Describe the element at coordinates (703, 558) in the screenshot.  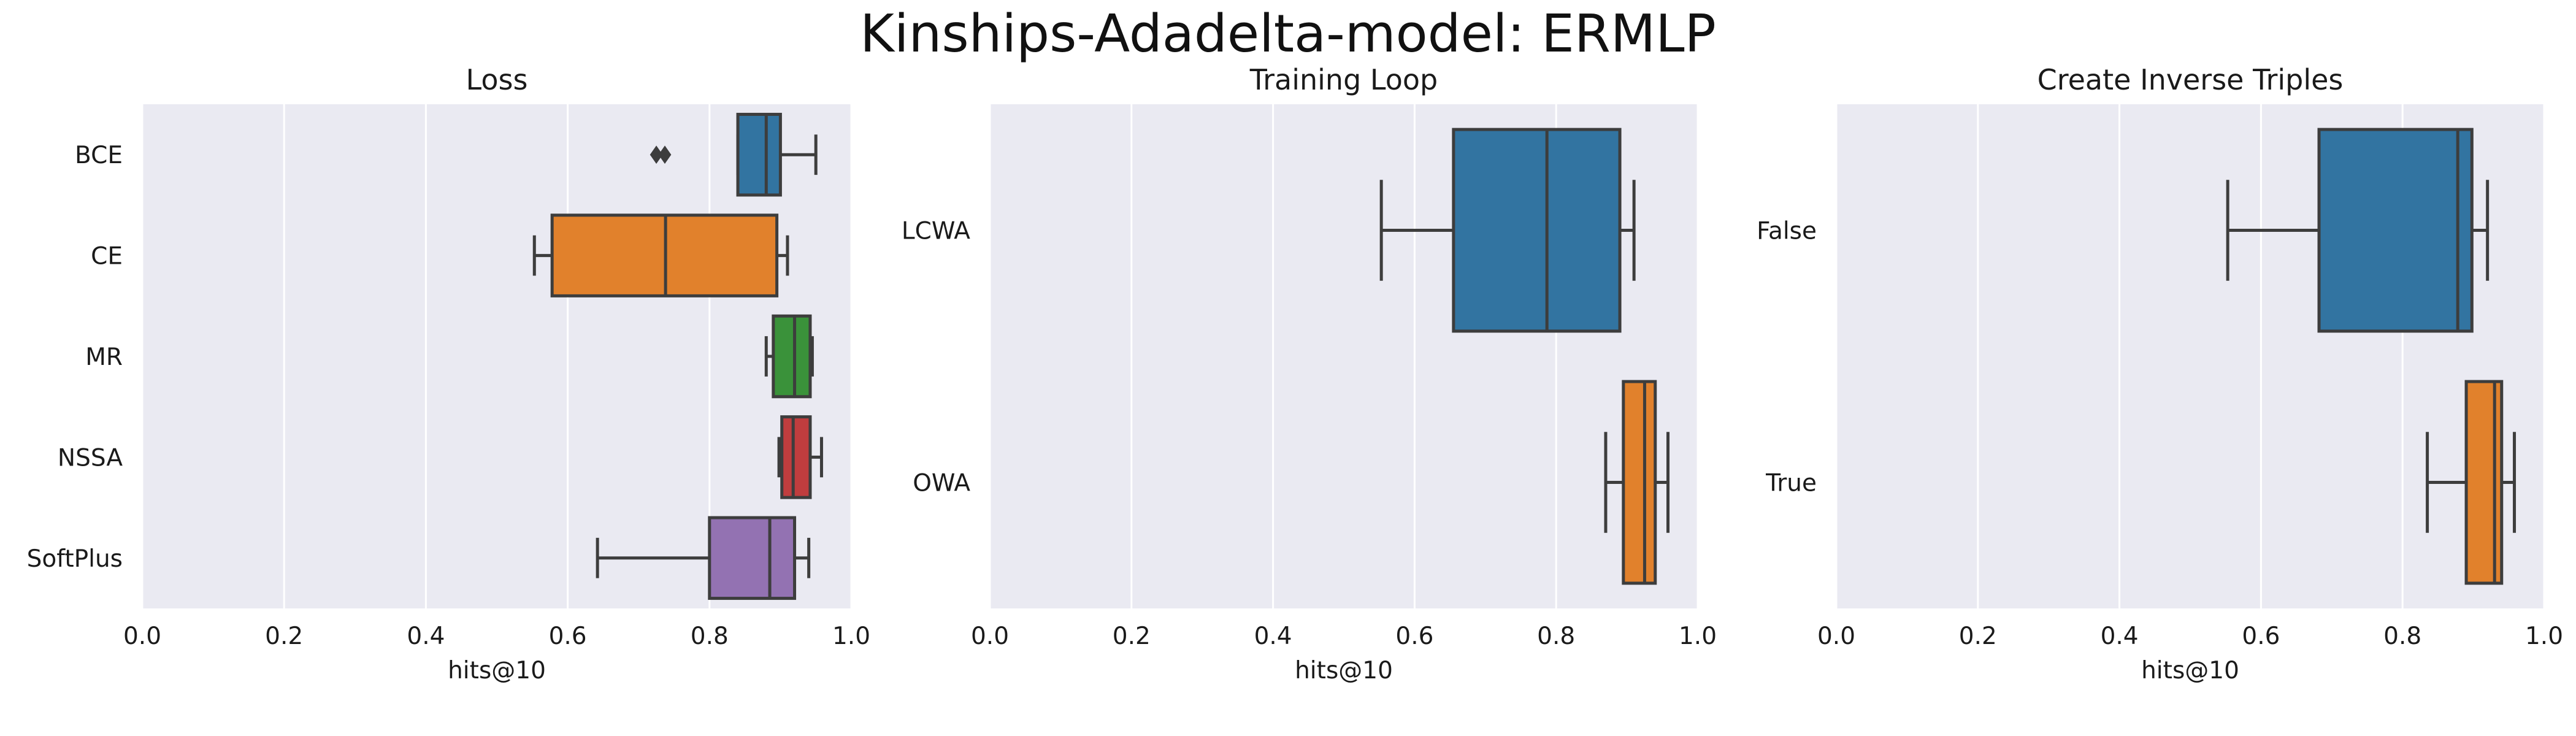
I see `box-softplus` at that location.